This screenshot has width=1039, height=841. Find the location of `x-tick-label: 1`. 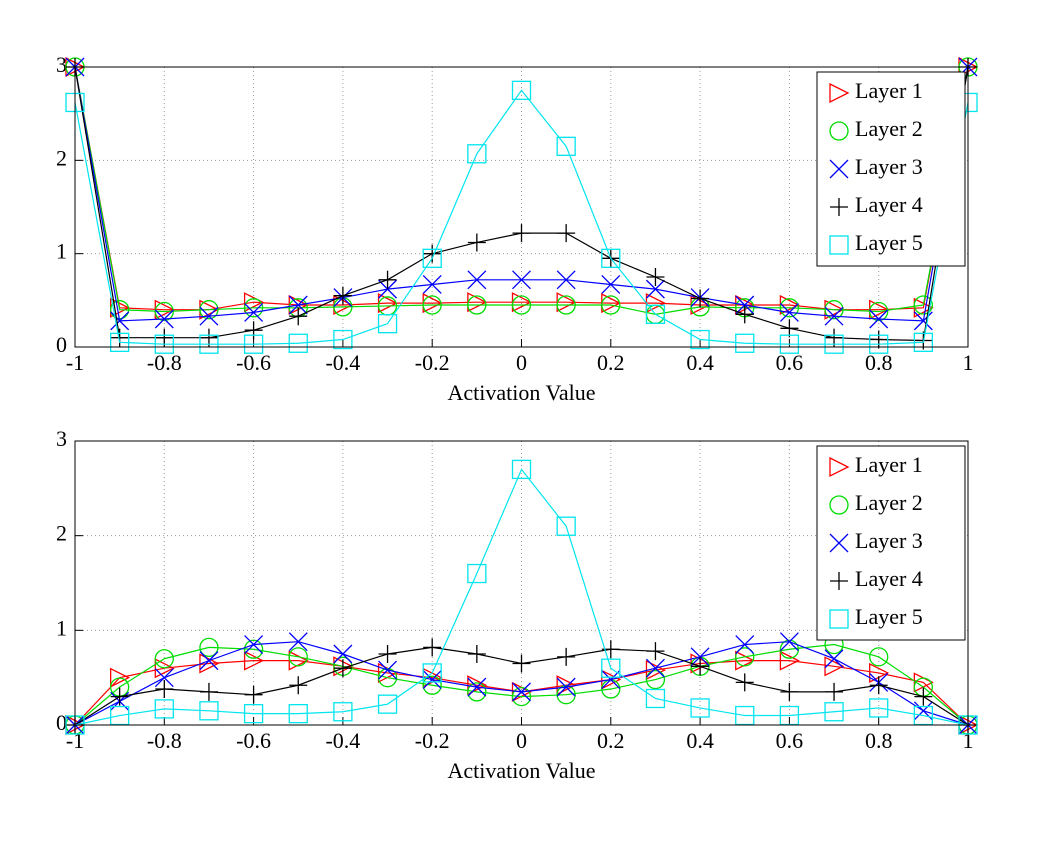

x-tick-label: 1 is located at coordinates (968, 362).